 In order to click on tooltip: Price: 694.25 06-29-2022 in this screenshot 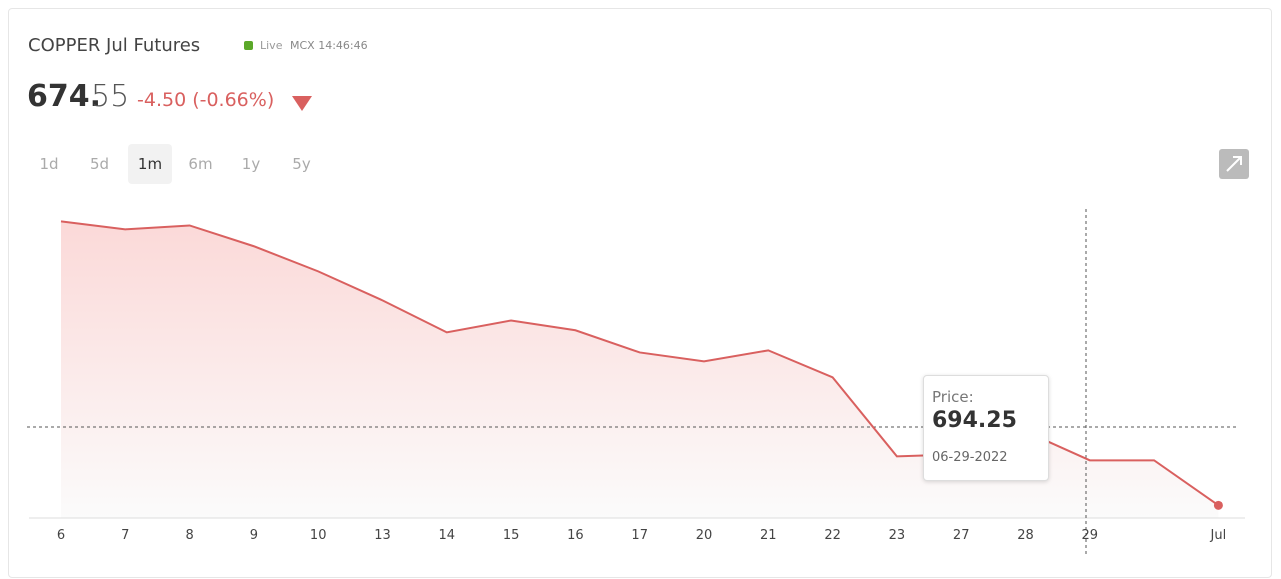, I will do `click(986, 428)`.